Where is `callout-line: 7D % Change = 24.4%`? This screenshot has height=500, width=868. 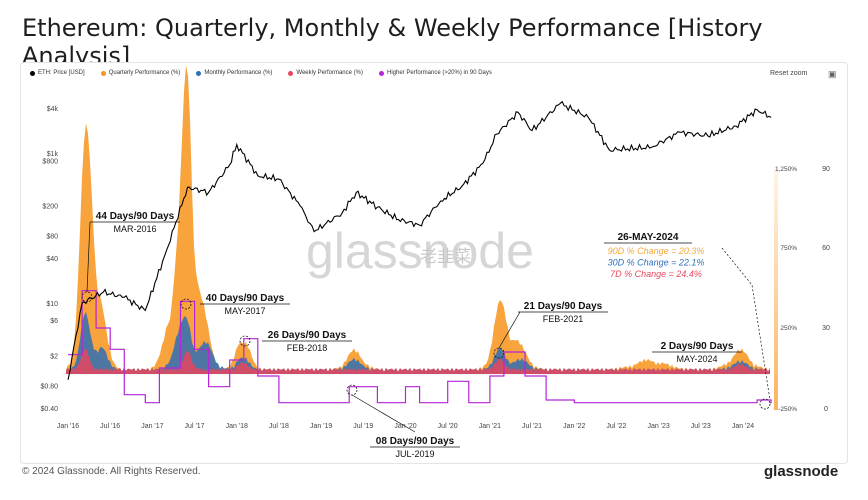
callout-line: 7D % Change = 24.4% is located at coordinates (656, 274).